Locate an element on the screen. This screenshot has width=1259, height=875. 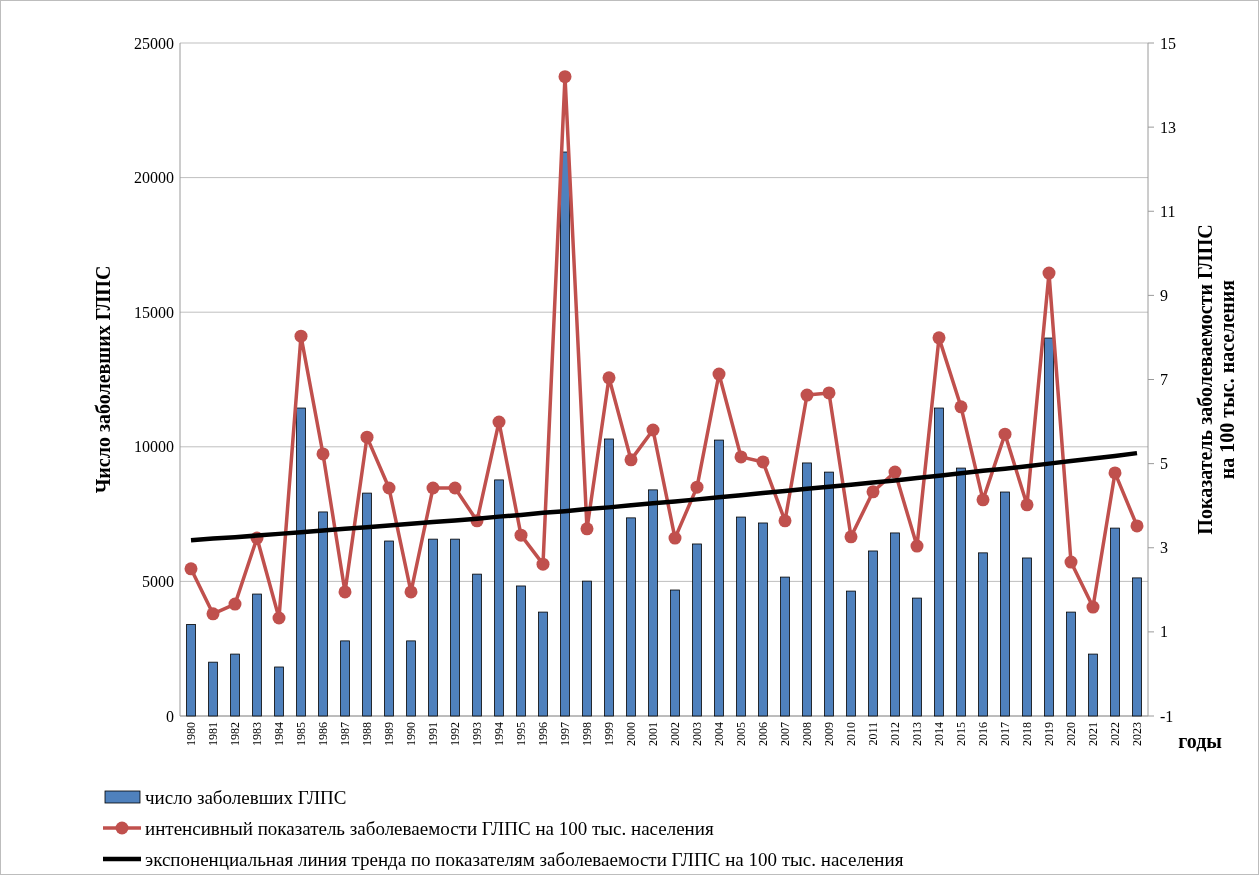
y2-tick-label: 3 is located at coordinates (1164, 548).